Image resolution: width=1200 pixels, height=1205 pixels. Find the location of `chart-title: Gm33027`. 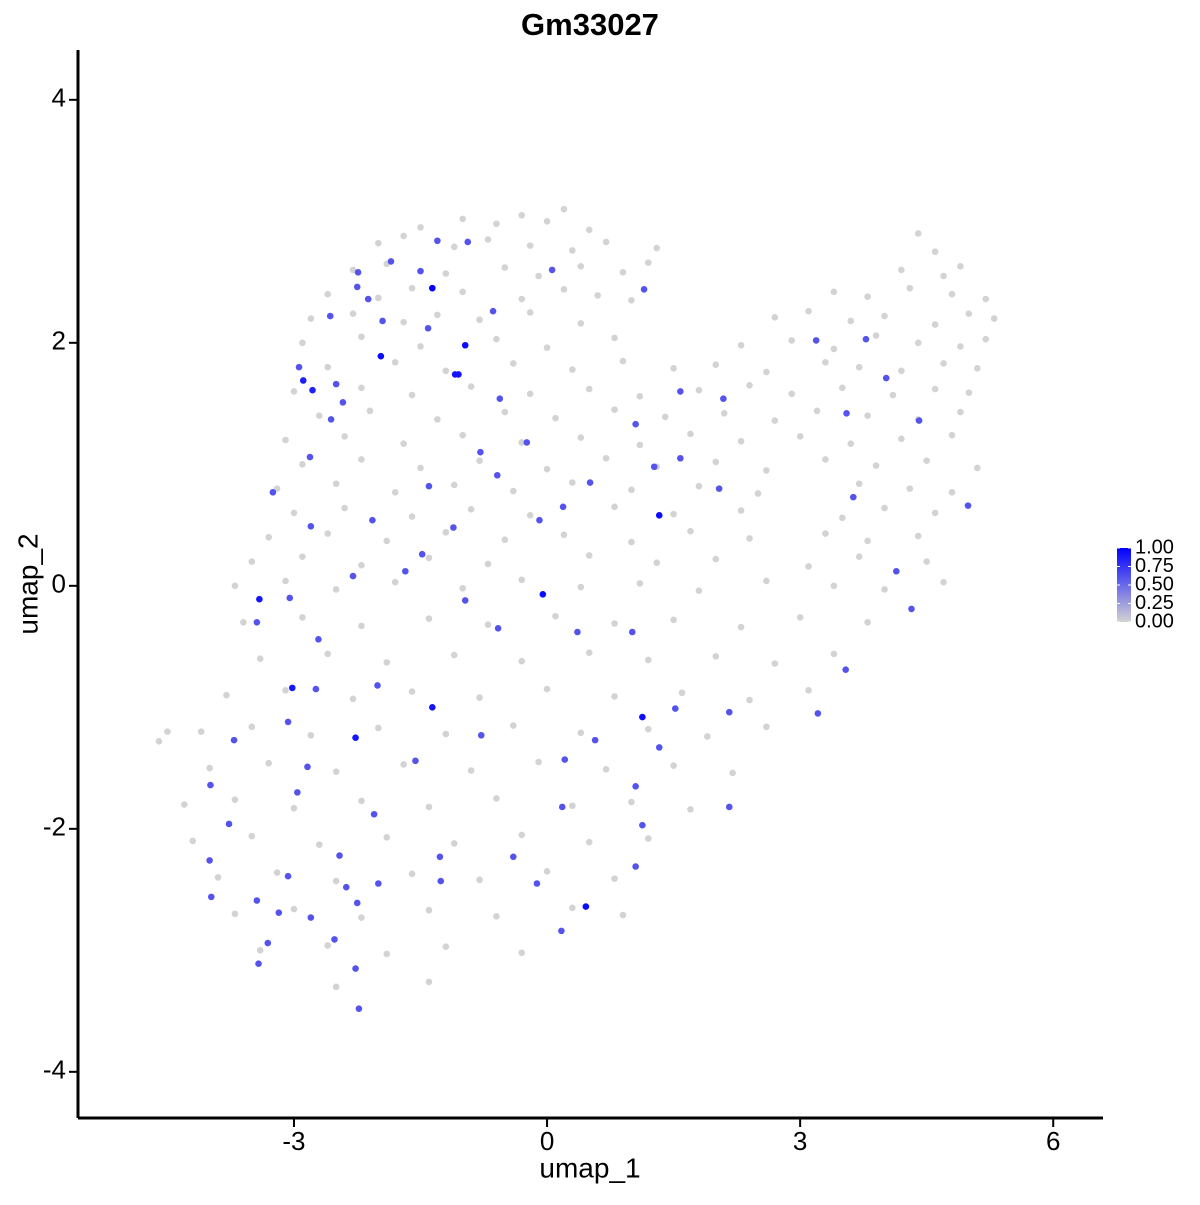

chart-title: Gm33027 is located at coordinates (590, 24).